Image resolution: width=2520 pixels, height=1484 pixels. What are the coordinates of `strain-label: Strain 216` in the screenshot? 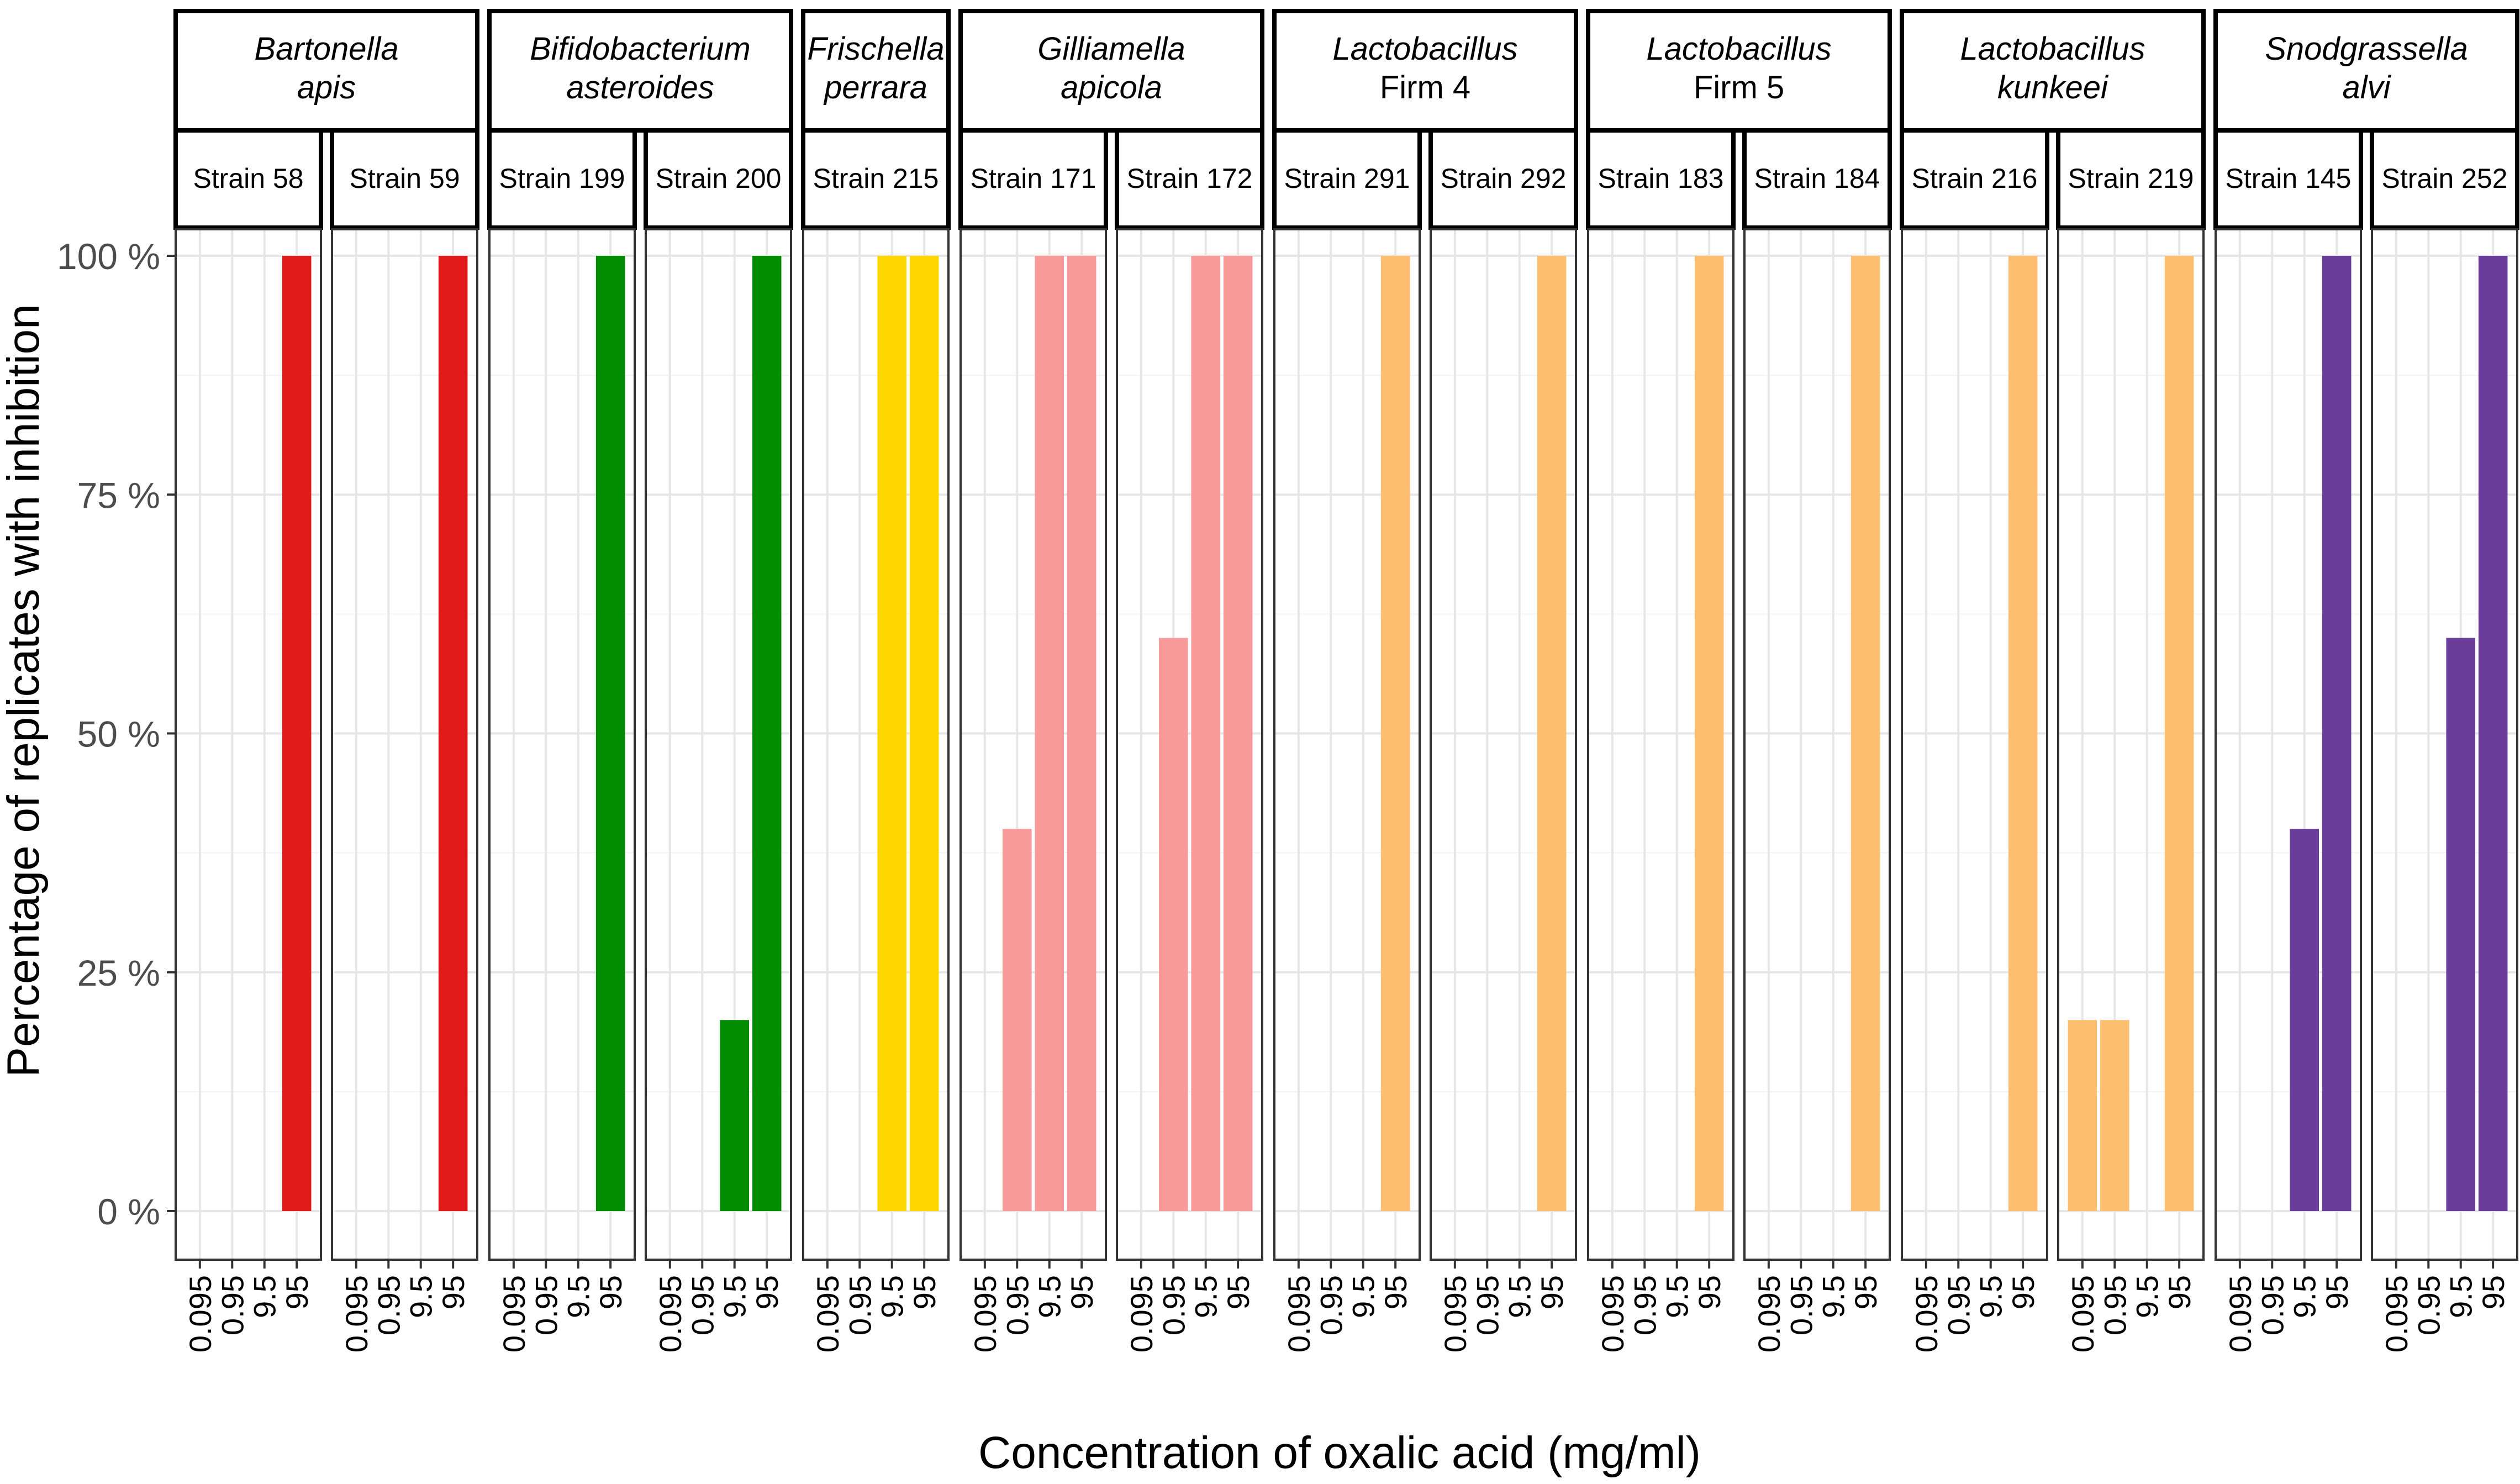 It's located at (1975, 178).